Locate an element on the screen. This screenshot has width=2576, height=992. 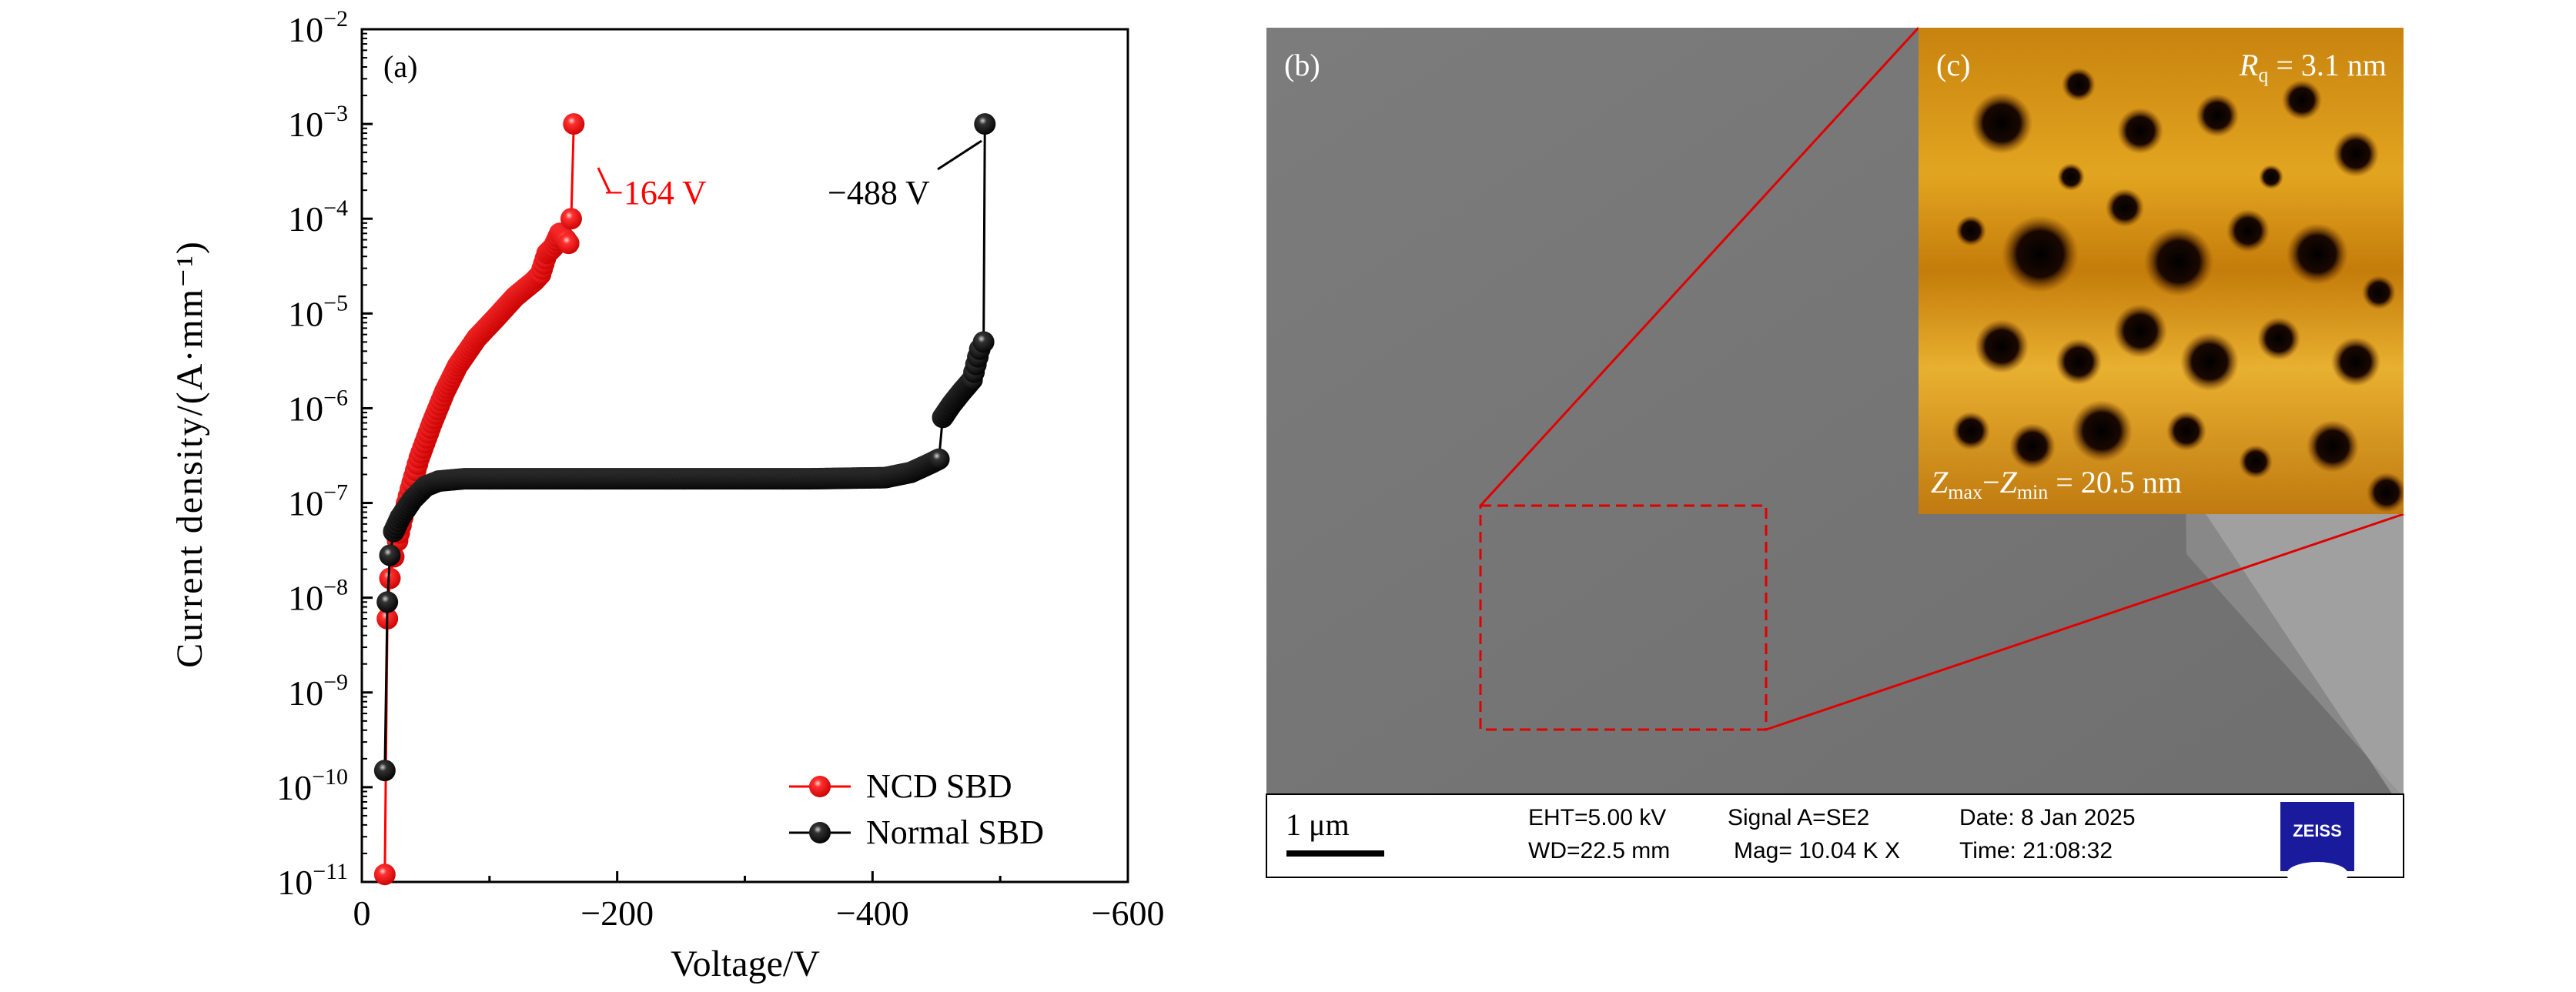
zoom-line-top is located at coordinates (1700, 266).